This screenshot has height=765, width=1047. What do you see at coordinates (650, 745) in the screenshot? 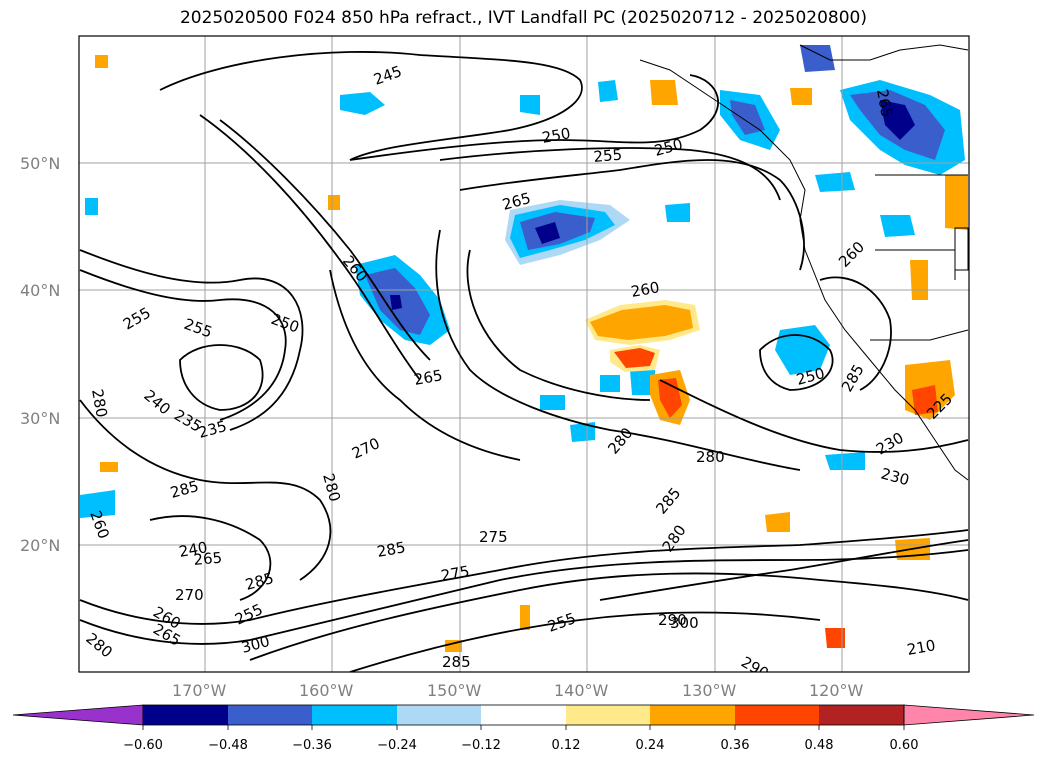
I see `colorbar-tick-label: 0.24` at bounding box center [650, 745].